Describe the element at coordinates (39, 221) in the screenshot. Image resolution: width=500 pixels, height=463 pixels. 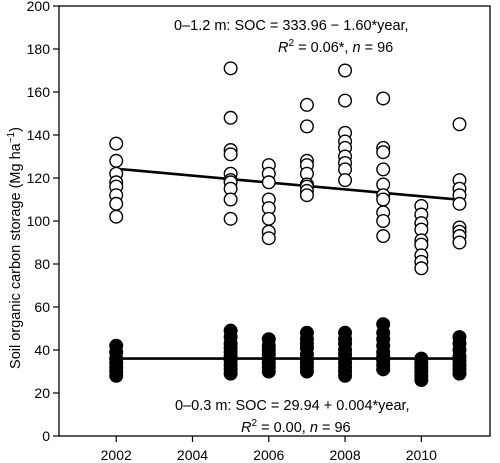
I see `y-tick-label: 100` at that location.